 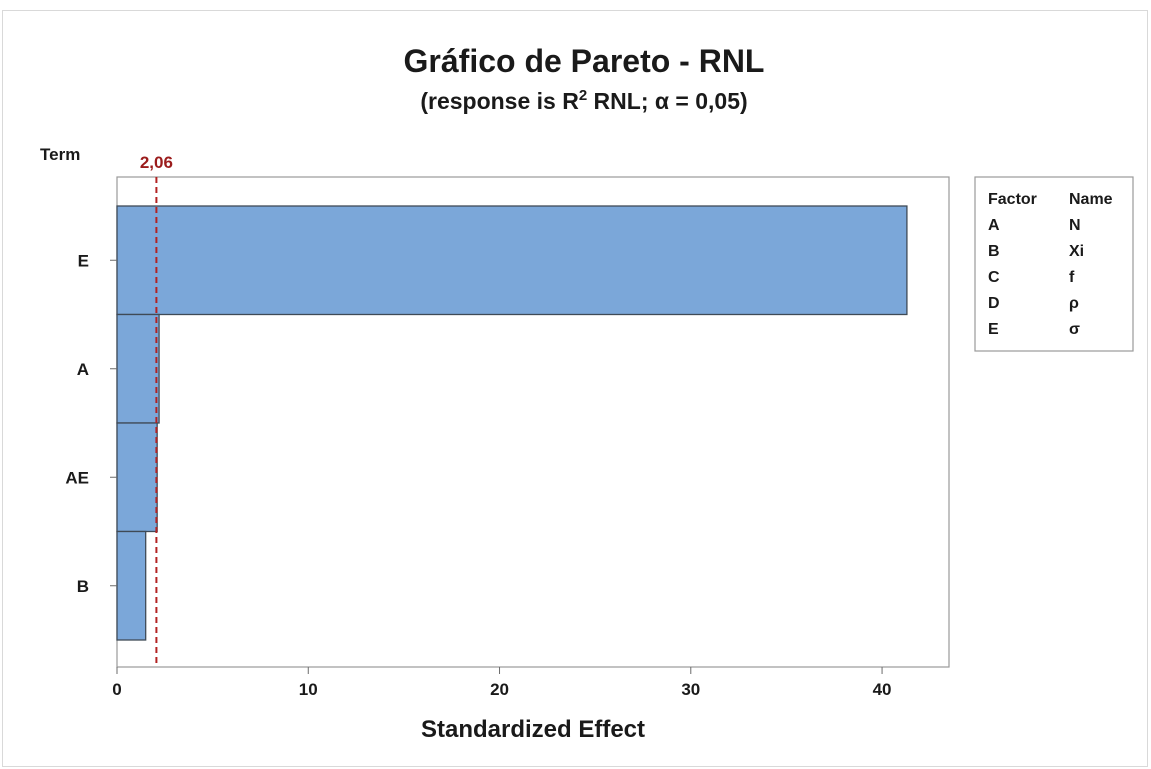 I want to click on reference-line-label: 2,06, so click(x=156, y=162).